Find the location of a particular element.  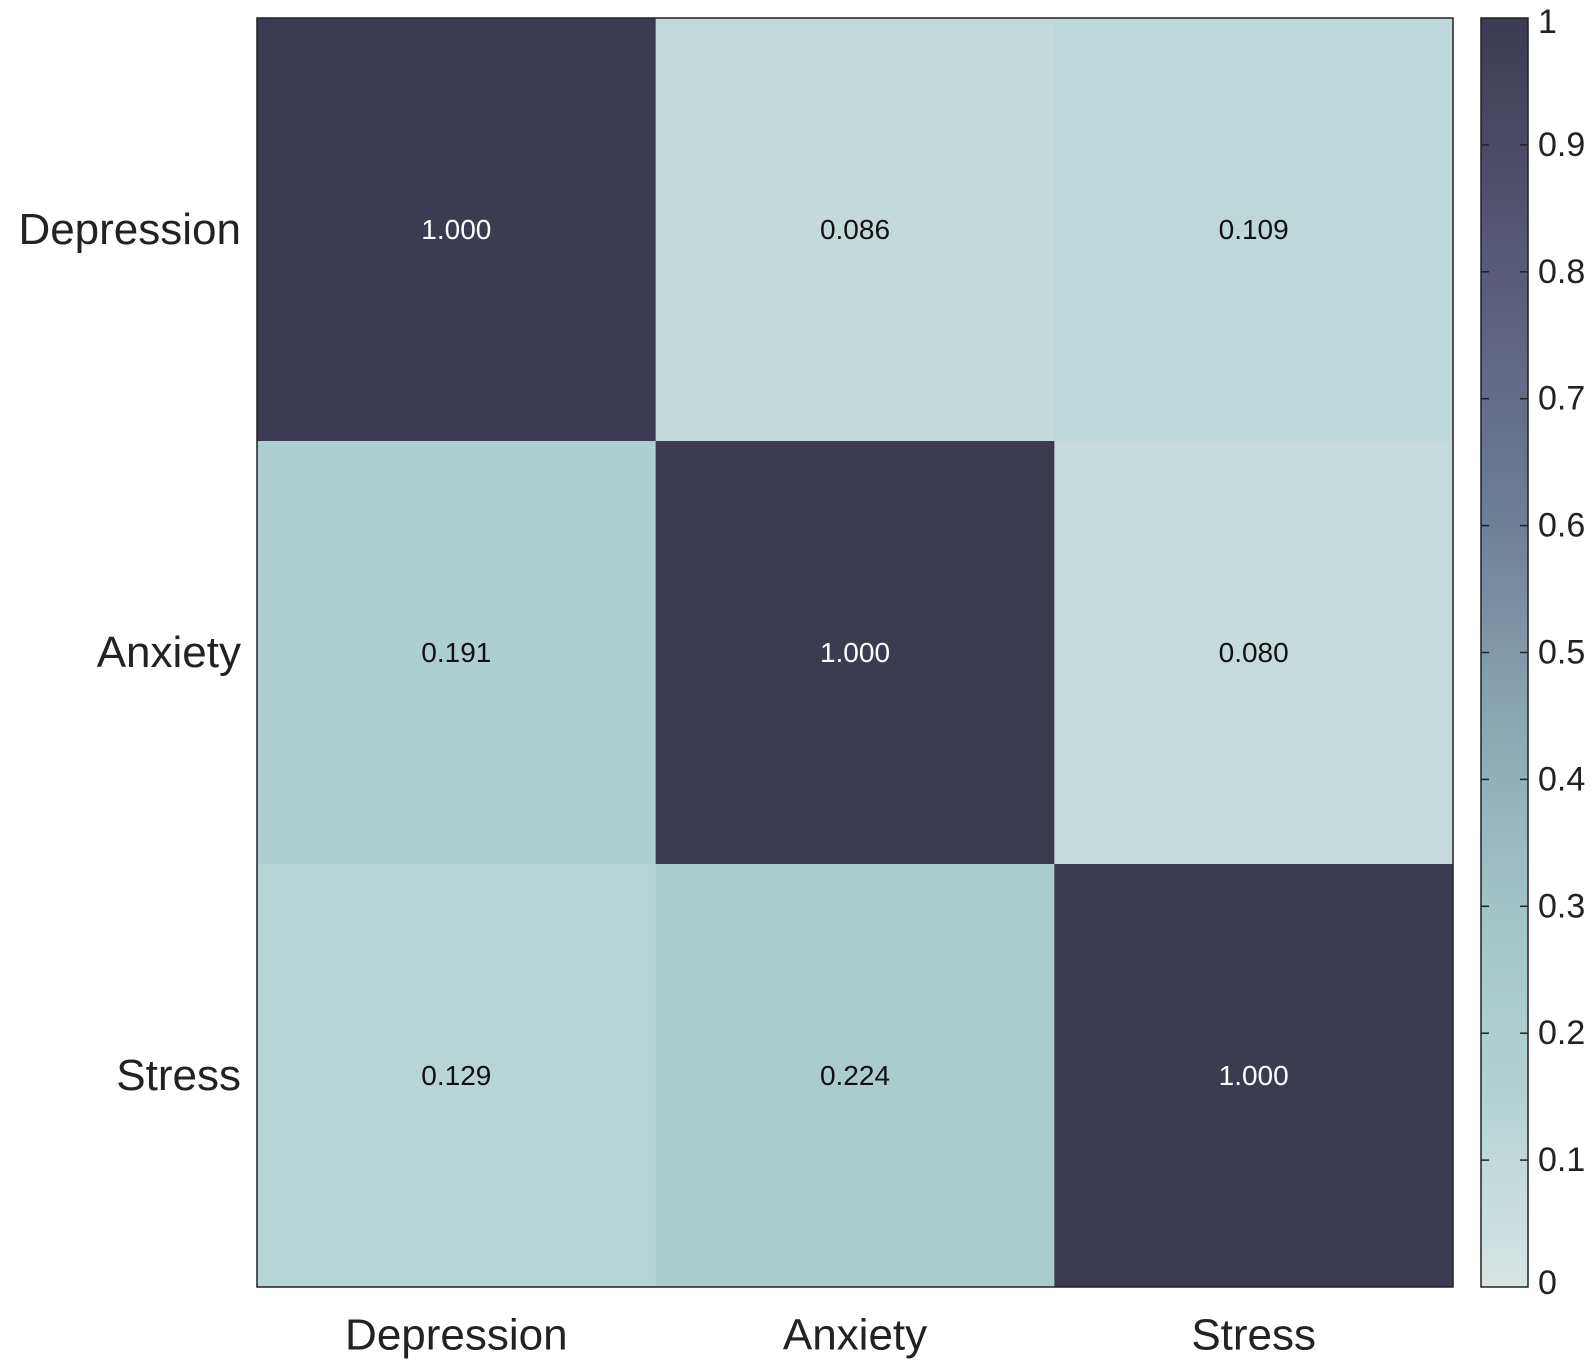

x-axis-labels: Depression Anxiety Stress is located at coordinates (830, 1335).